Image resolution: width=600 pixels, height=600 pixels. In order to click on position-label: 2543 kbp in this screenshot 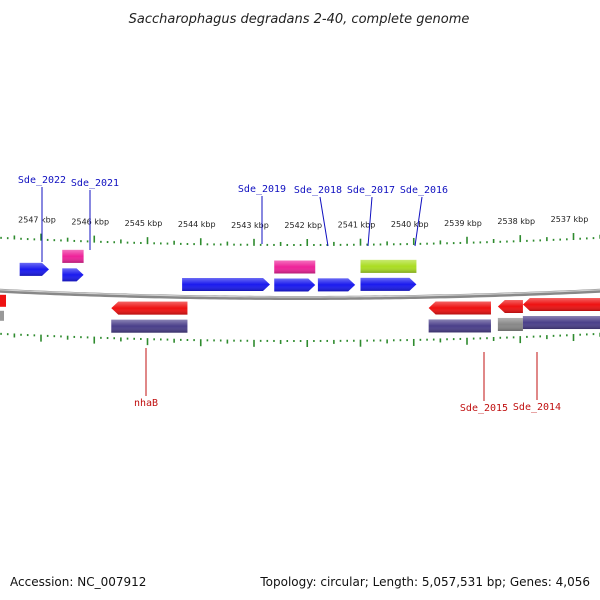, I will do `click(250, 225)`.